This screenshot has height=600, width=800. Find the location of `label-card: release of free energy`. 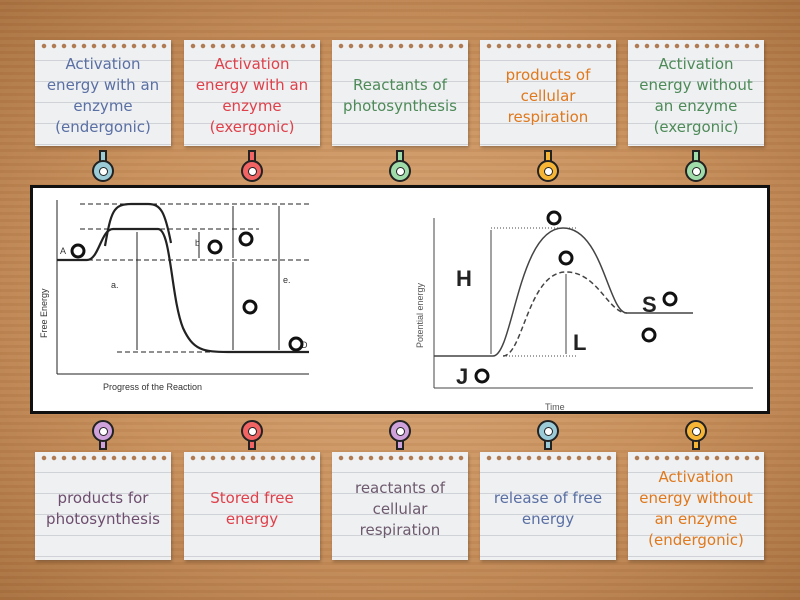

label-card: release of free energy is located at coordinates (548, 506).